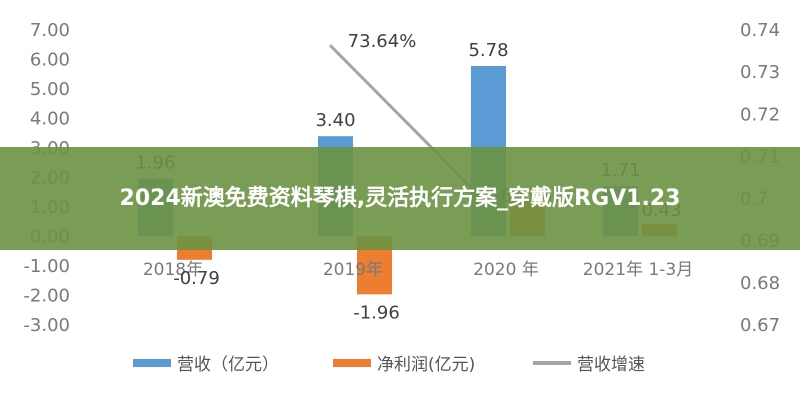 This screenshot has height=400, width=800. Describe the element at coordinates (488, 50) in the screenshot. I see `revenue-data-label: 5.78` at that location.